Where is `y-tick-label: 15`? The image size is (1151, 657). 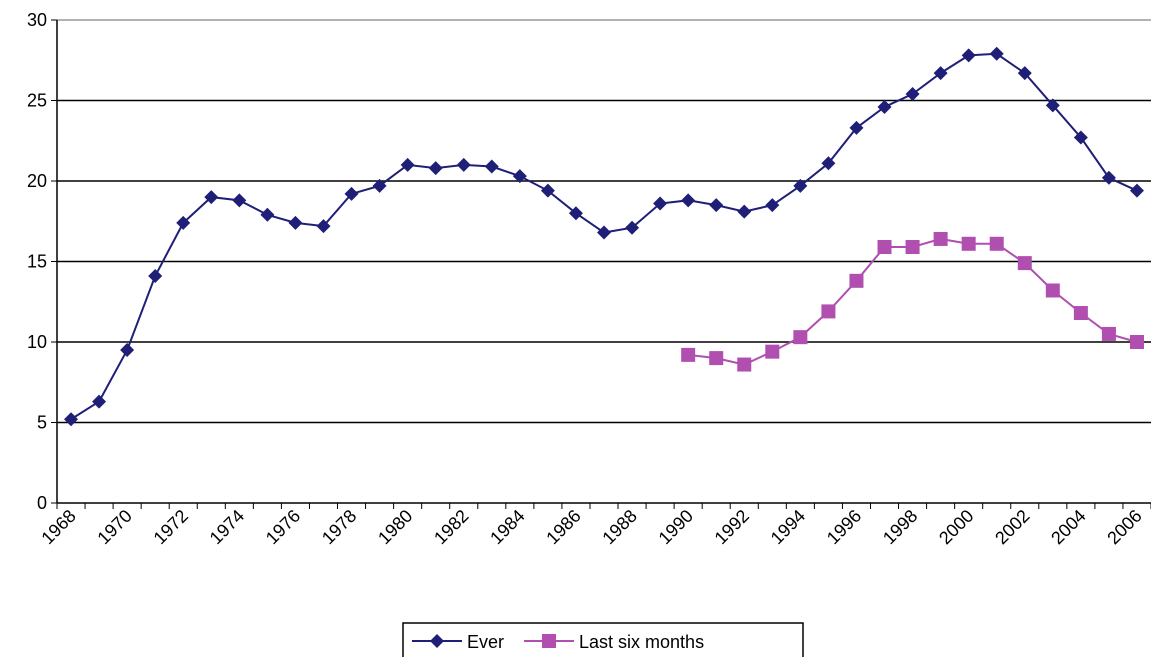
y-tick-label: 15 is located at coordinates (37, 262).